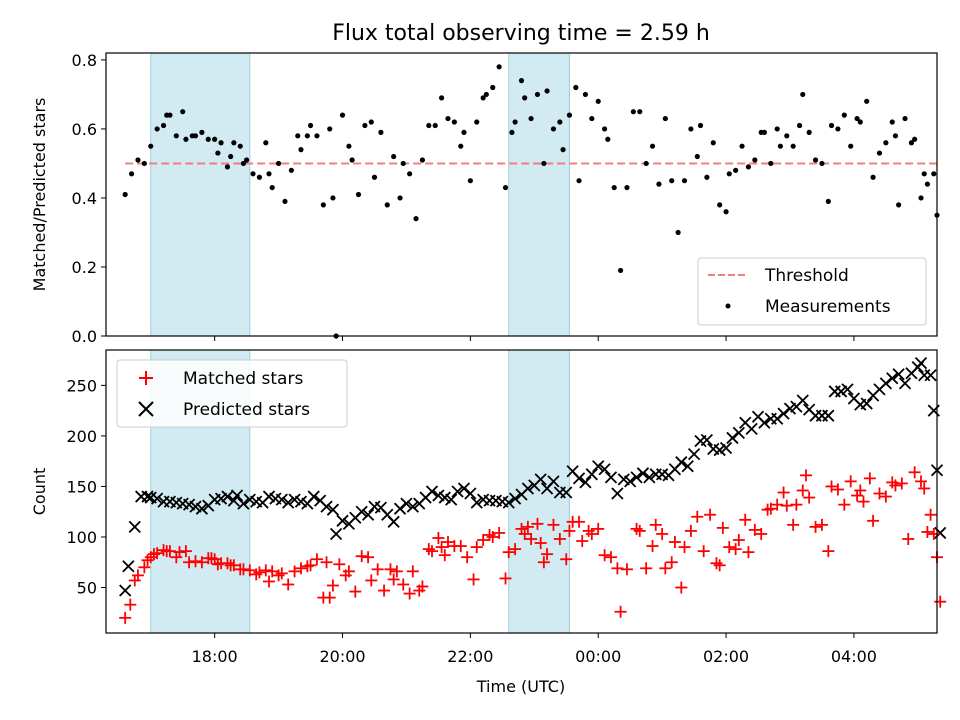 The width and height of the screenshot is (960, 720). Describe the element at coordinates (521, 33) in the screenshot. I see `chart-title: Flux total observing time = 2.59 h` at that location.